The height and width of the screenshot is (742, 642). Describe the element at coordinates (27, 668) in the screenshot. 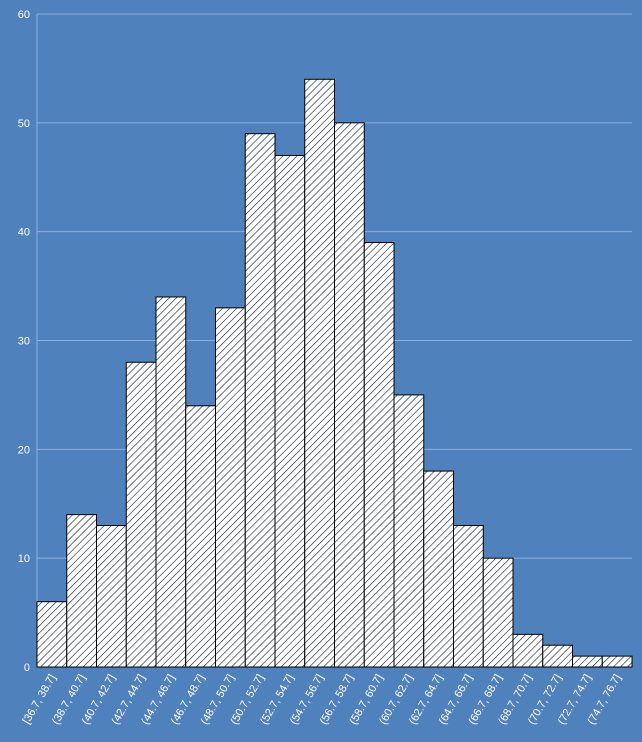

I see `y-tick-label: 0` at that location.